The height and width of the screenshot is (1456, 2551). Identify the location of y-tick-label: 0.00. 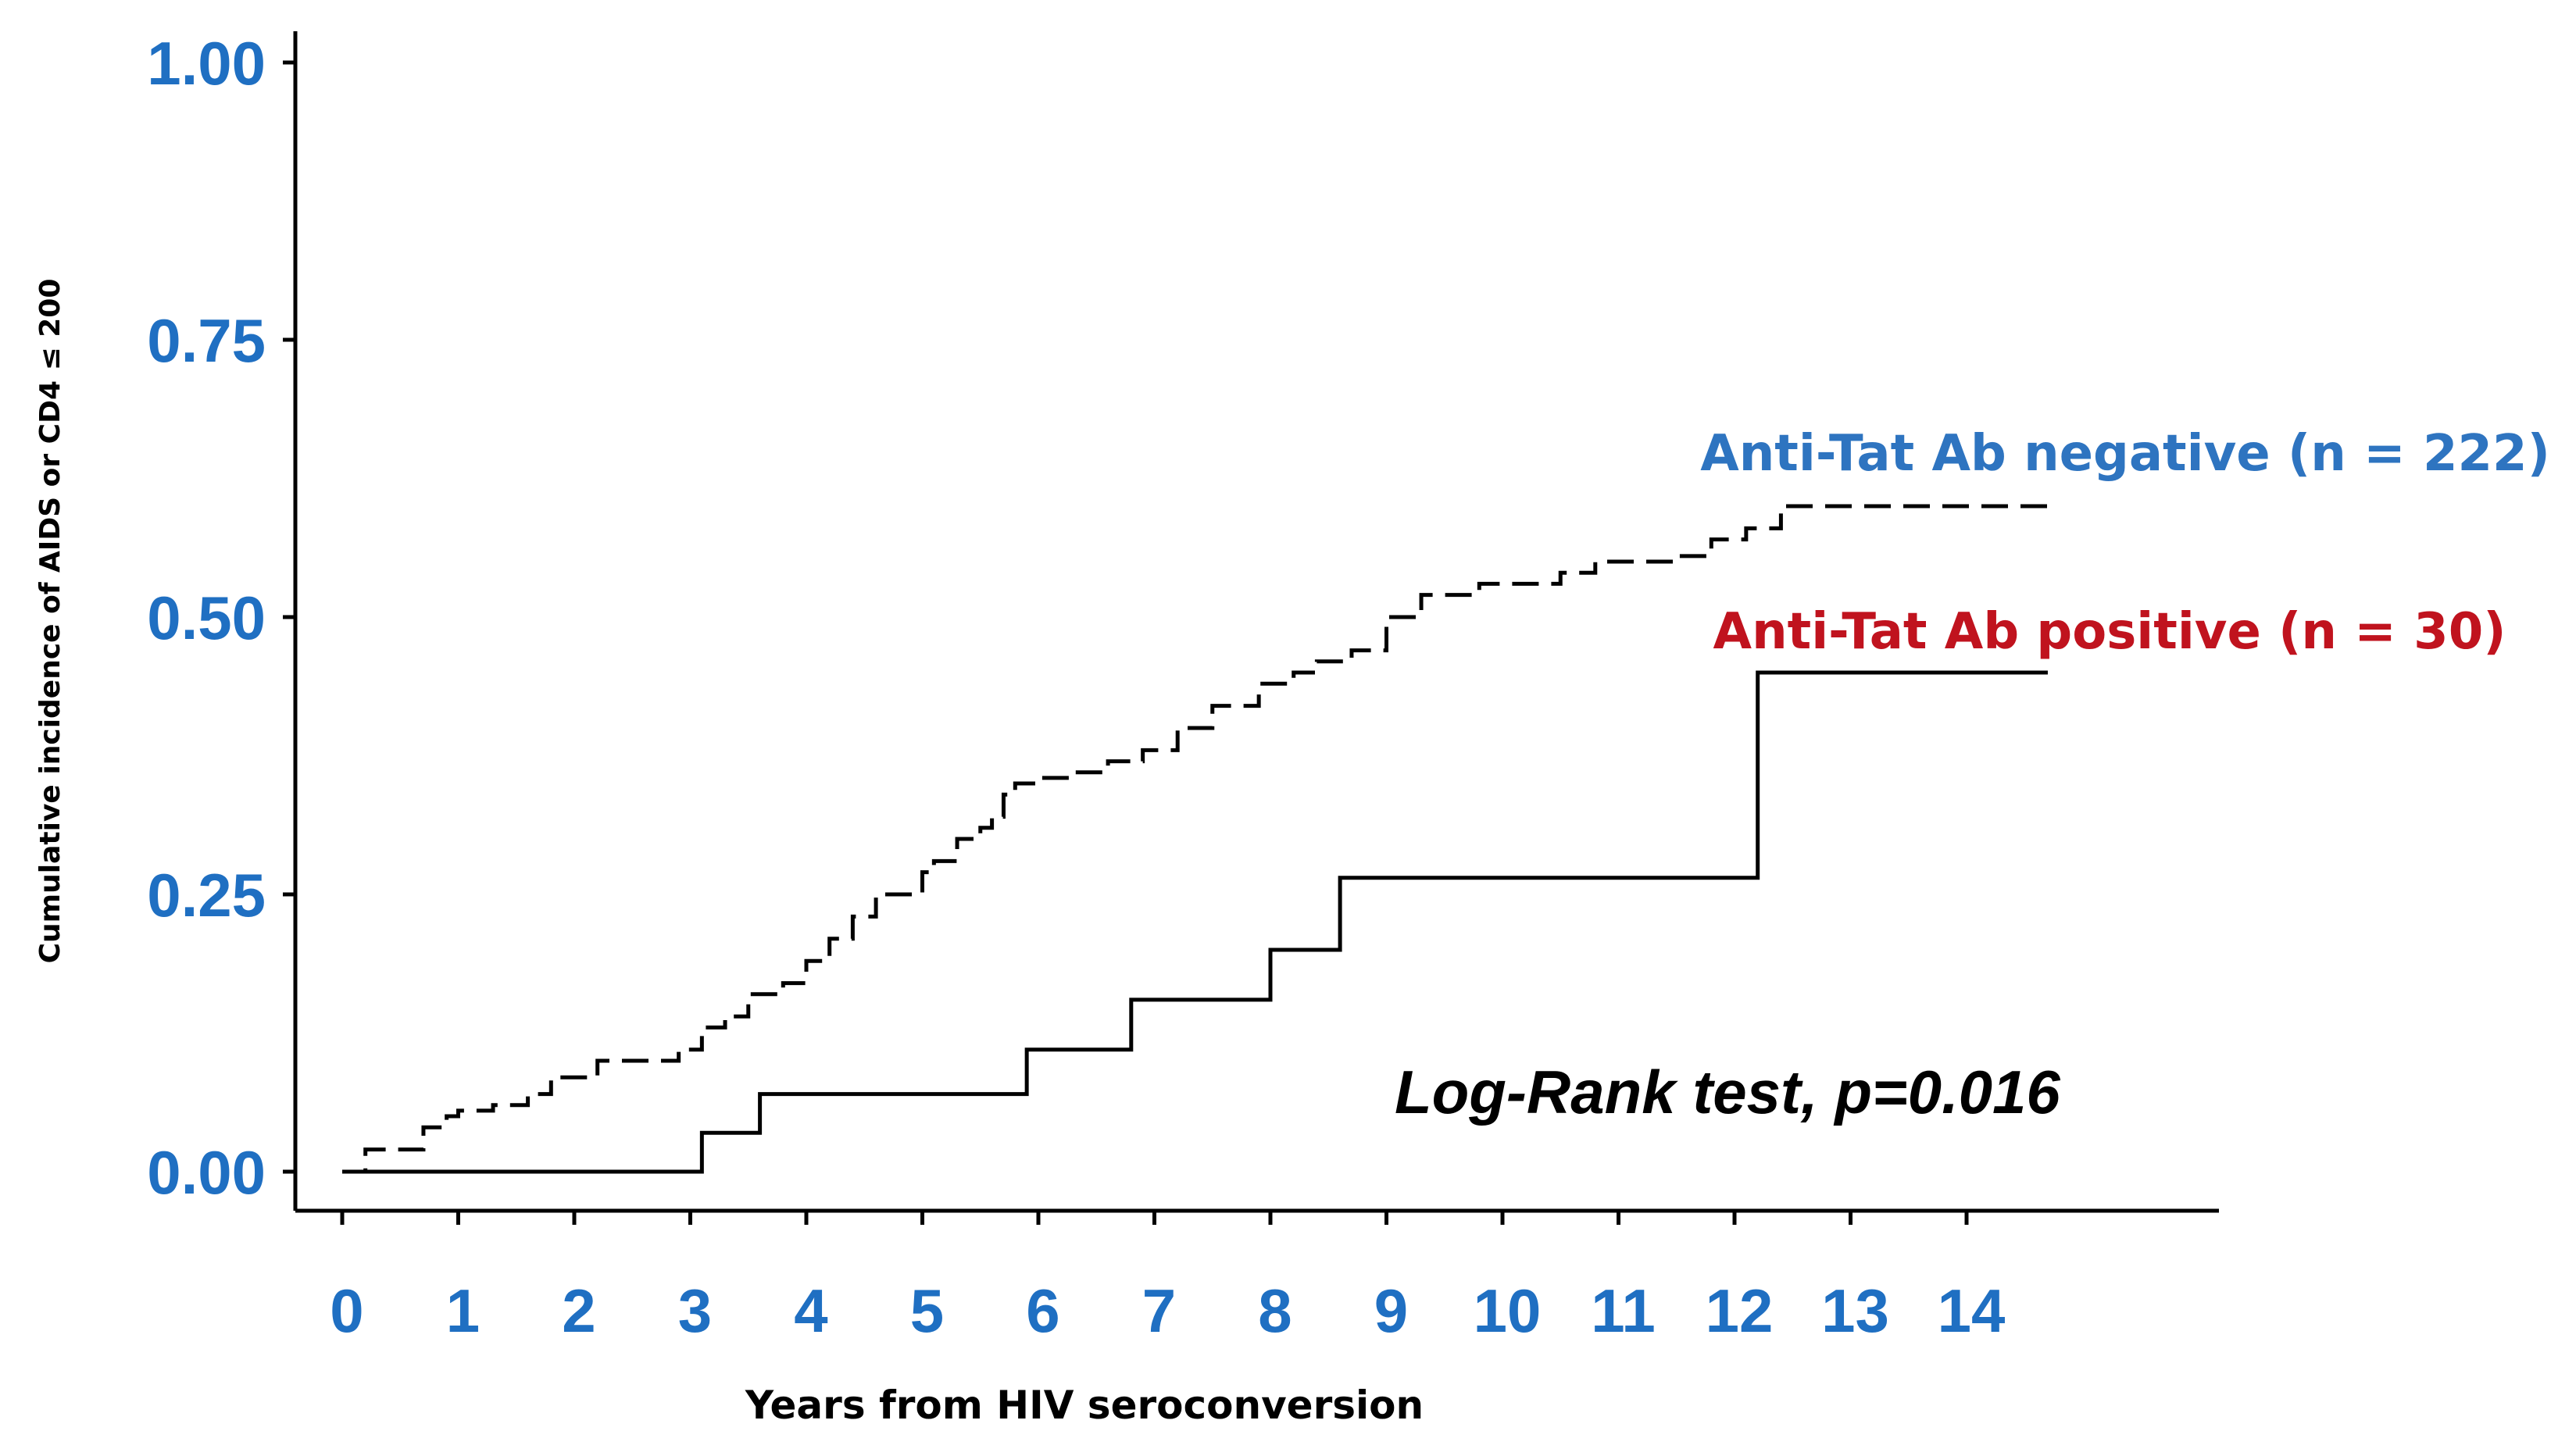
(206, 1172).